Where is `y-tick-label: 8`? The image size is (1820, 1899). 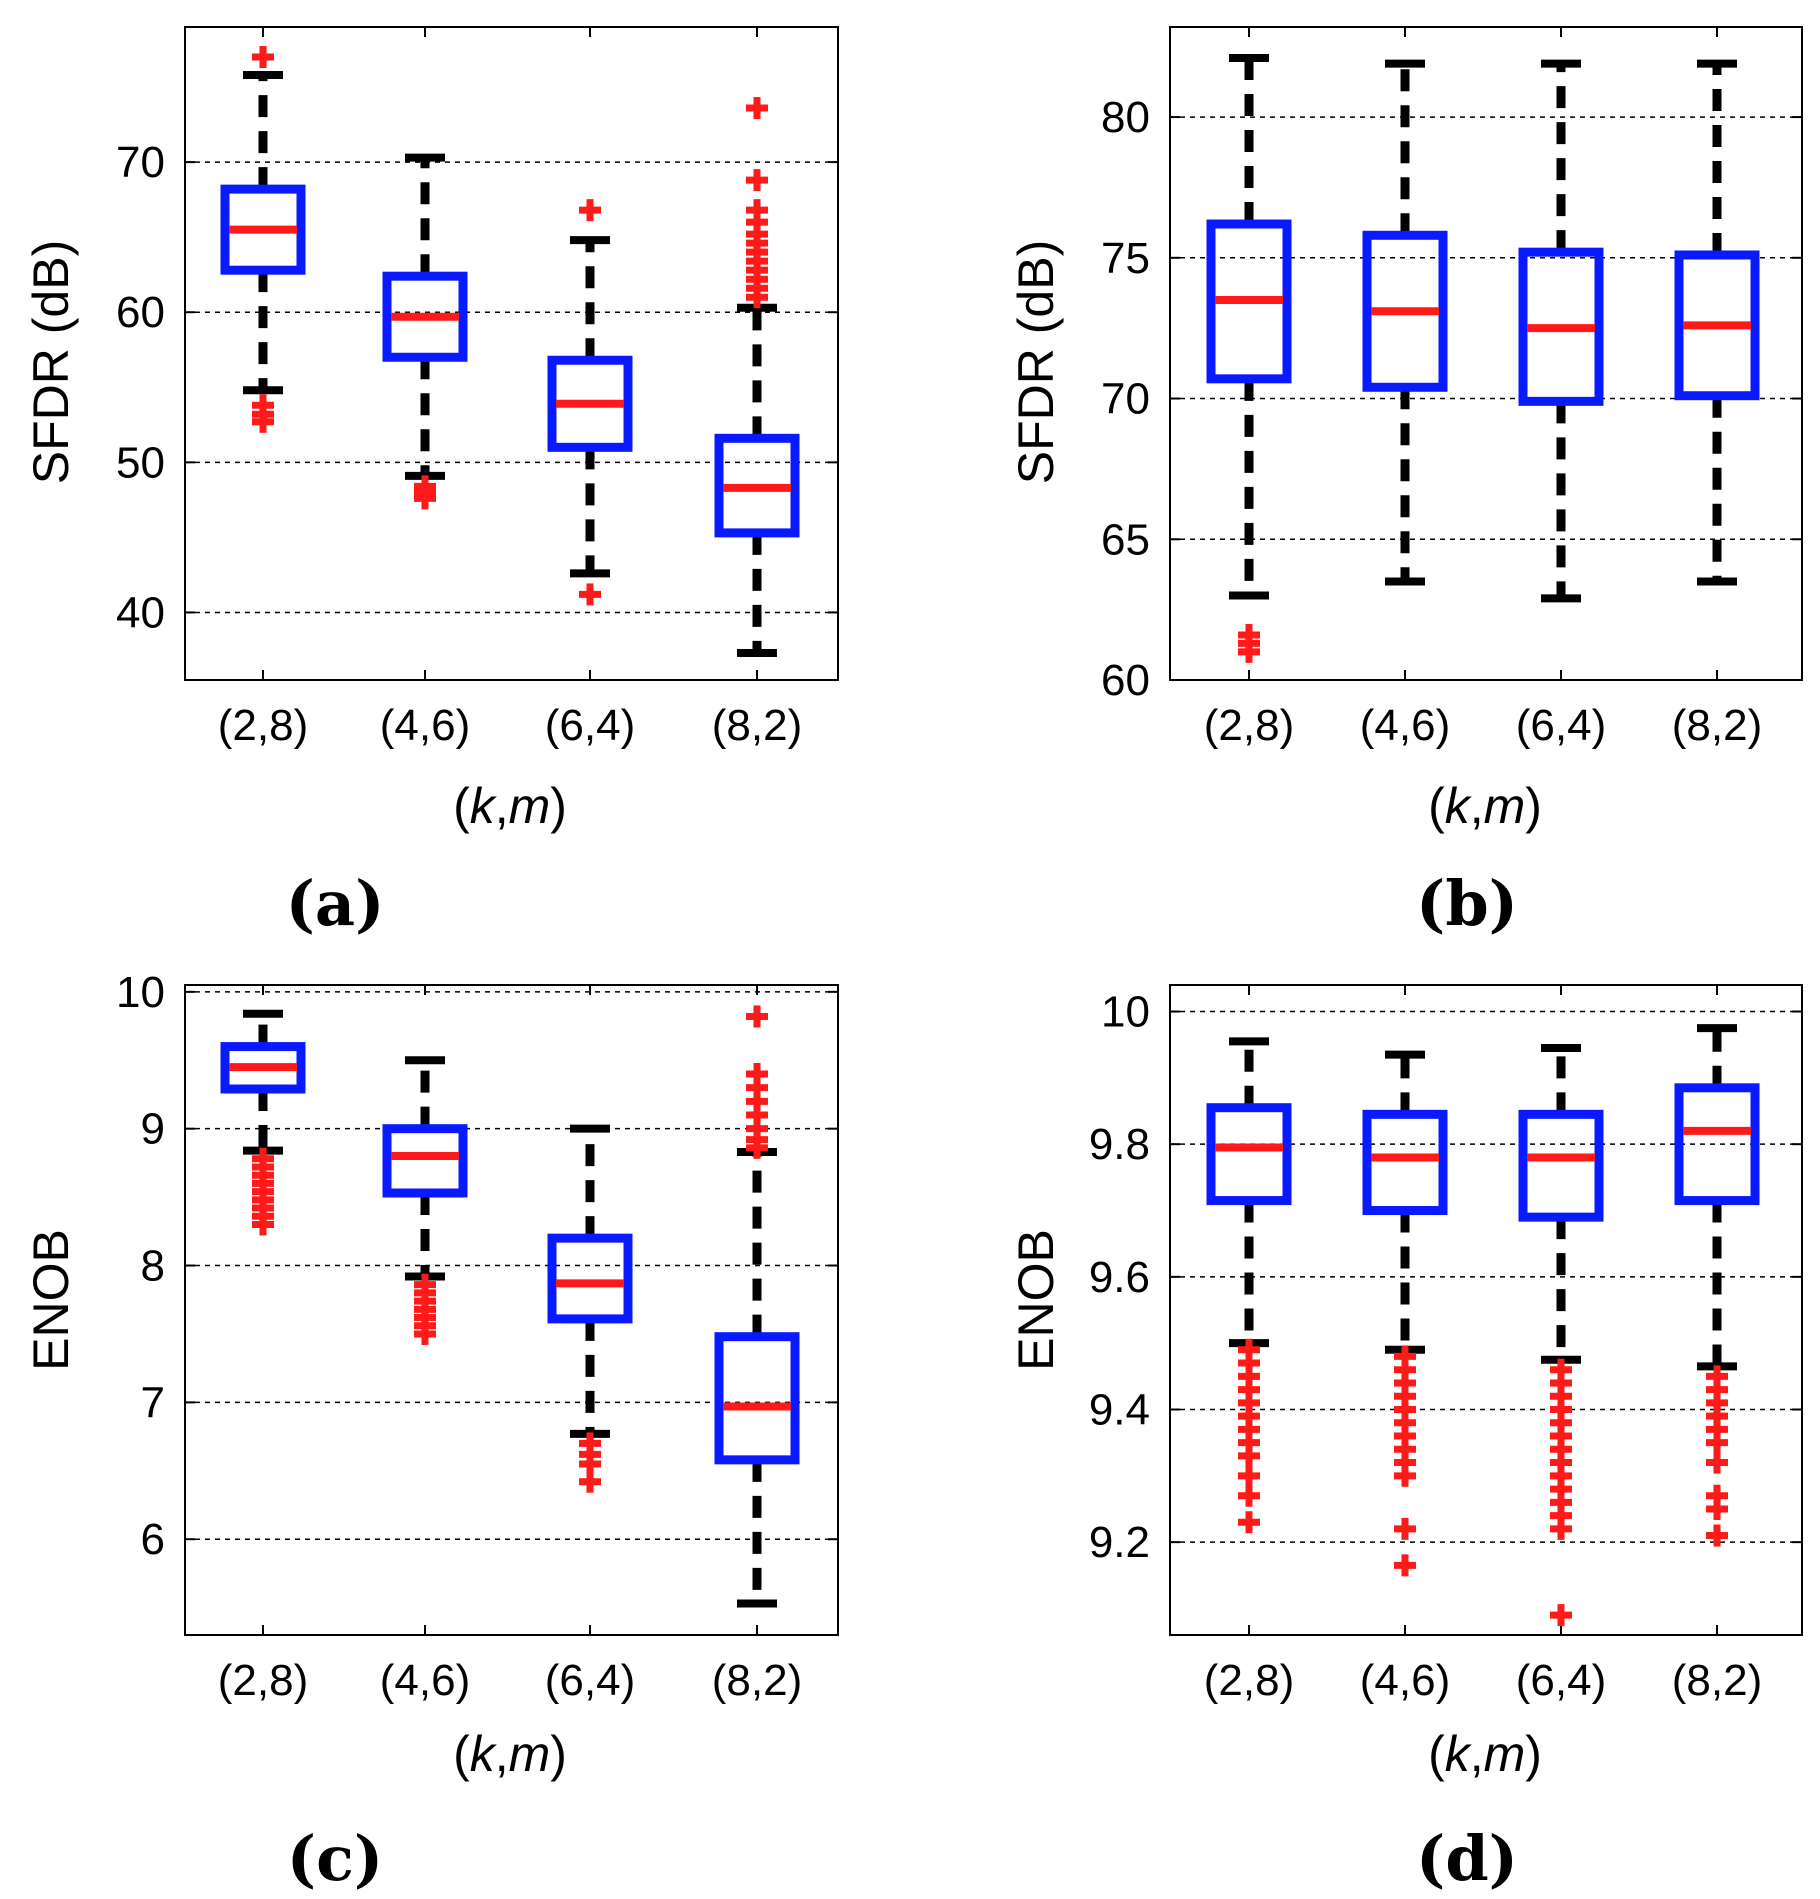 y-tick-label: 8 is located at coordinates (153, 1266).